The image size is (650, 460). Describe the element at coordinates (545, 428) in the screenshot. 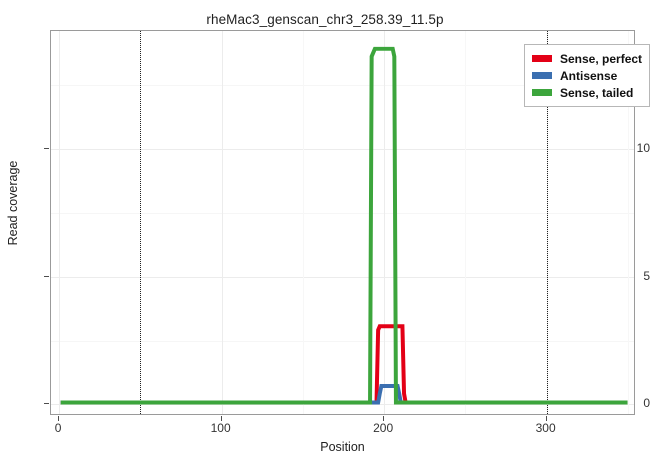

I see `x-tick-label: 300` at that location.